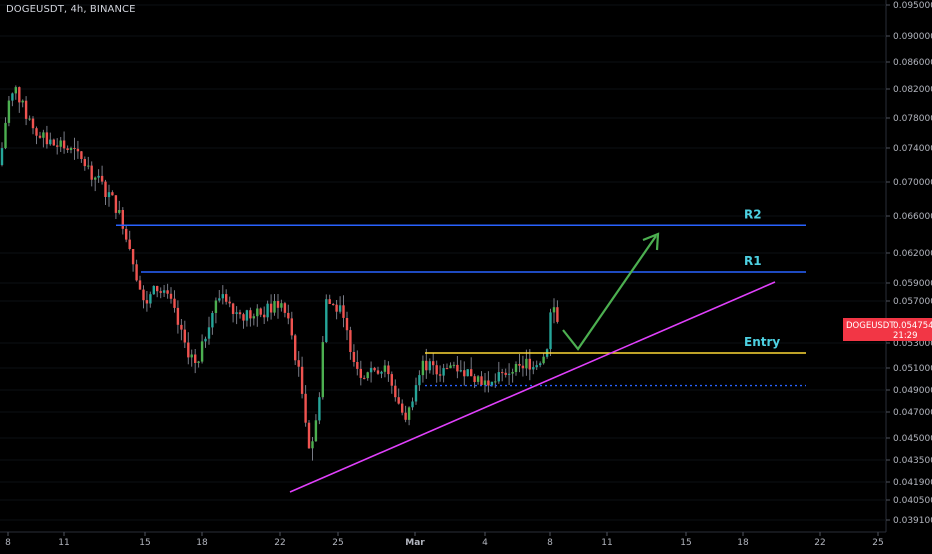 The image size is (932, 554). I want to click on projection-arrow, so click(609, 293).